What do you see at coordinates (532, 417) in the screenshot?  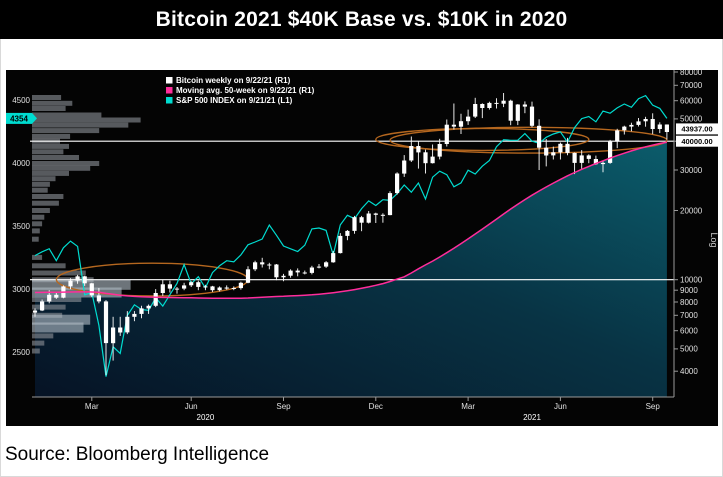 I see `year-label: 2021` at bounding box center [532, 417].